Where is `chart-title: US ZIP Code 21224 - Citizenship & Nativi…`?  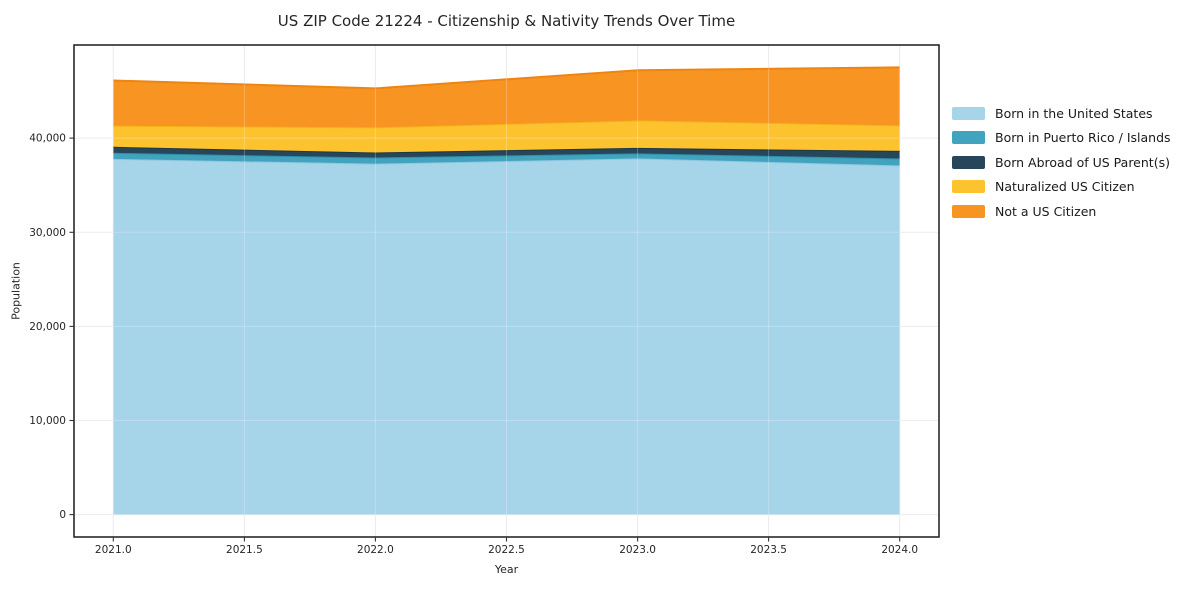
chart-title: US ZIP Code 21224 - Citizenship & Nativi… is located at coordinates (506, 21).